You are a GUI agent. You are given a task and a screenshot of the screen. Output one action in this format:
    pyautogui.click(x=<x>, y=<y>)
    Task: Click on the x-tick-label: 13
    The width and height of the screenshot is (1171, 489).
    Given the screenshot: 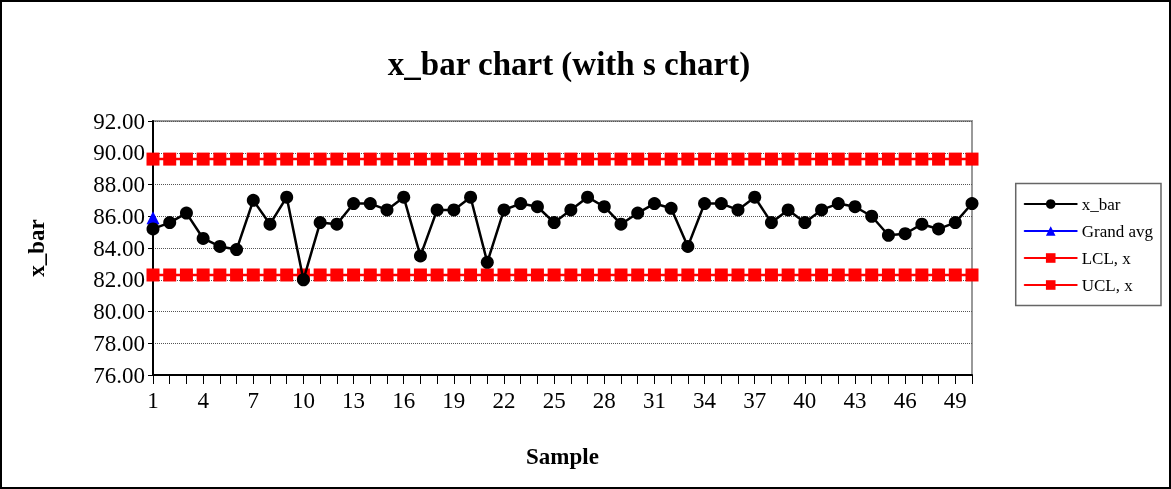 What is the action you would take?
    pyautogui.click(x=354, y=400)
    